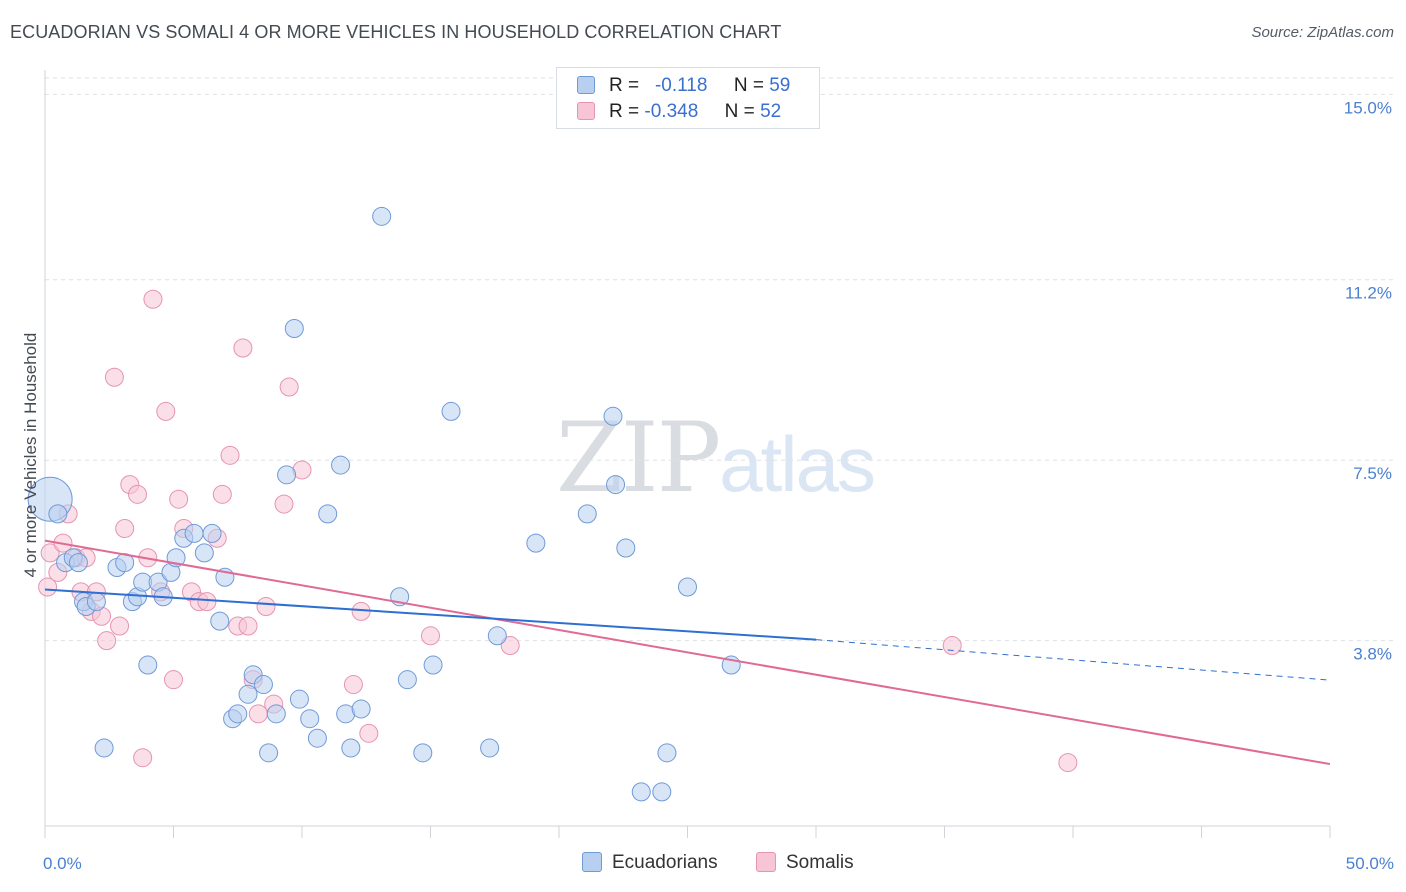 This screenshot has height=892, width=1406. I want to click on legend-row-somalis: R = -0.348 N = 52, so click(679, 113).